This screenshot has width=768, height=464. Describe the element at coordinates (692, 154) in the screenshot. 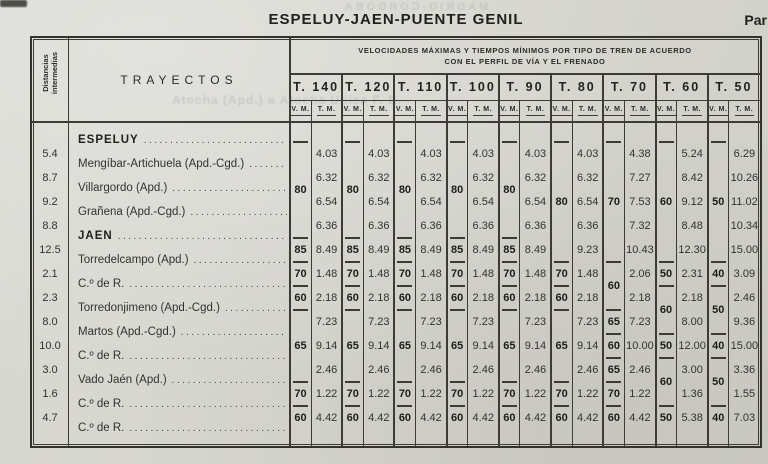

I see `tm-value: 5.24` at that location.